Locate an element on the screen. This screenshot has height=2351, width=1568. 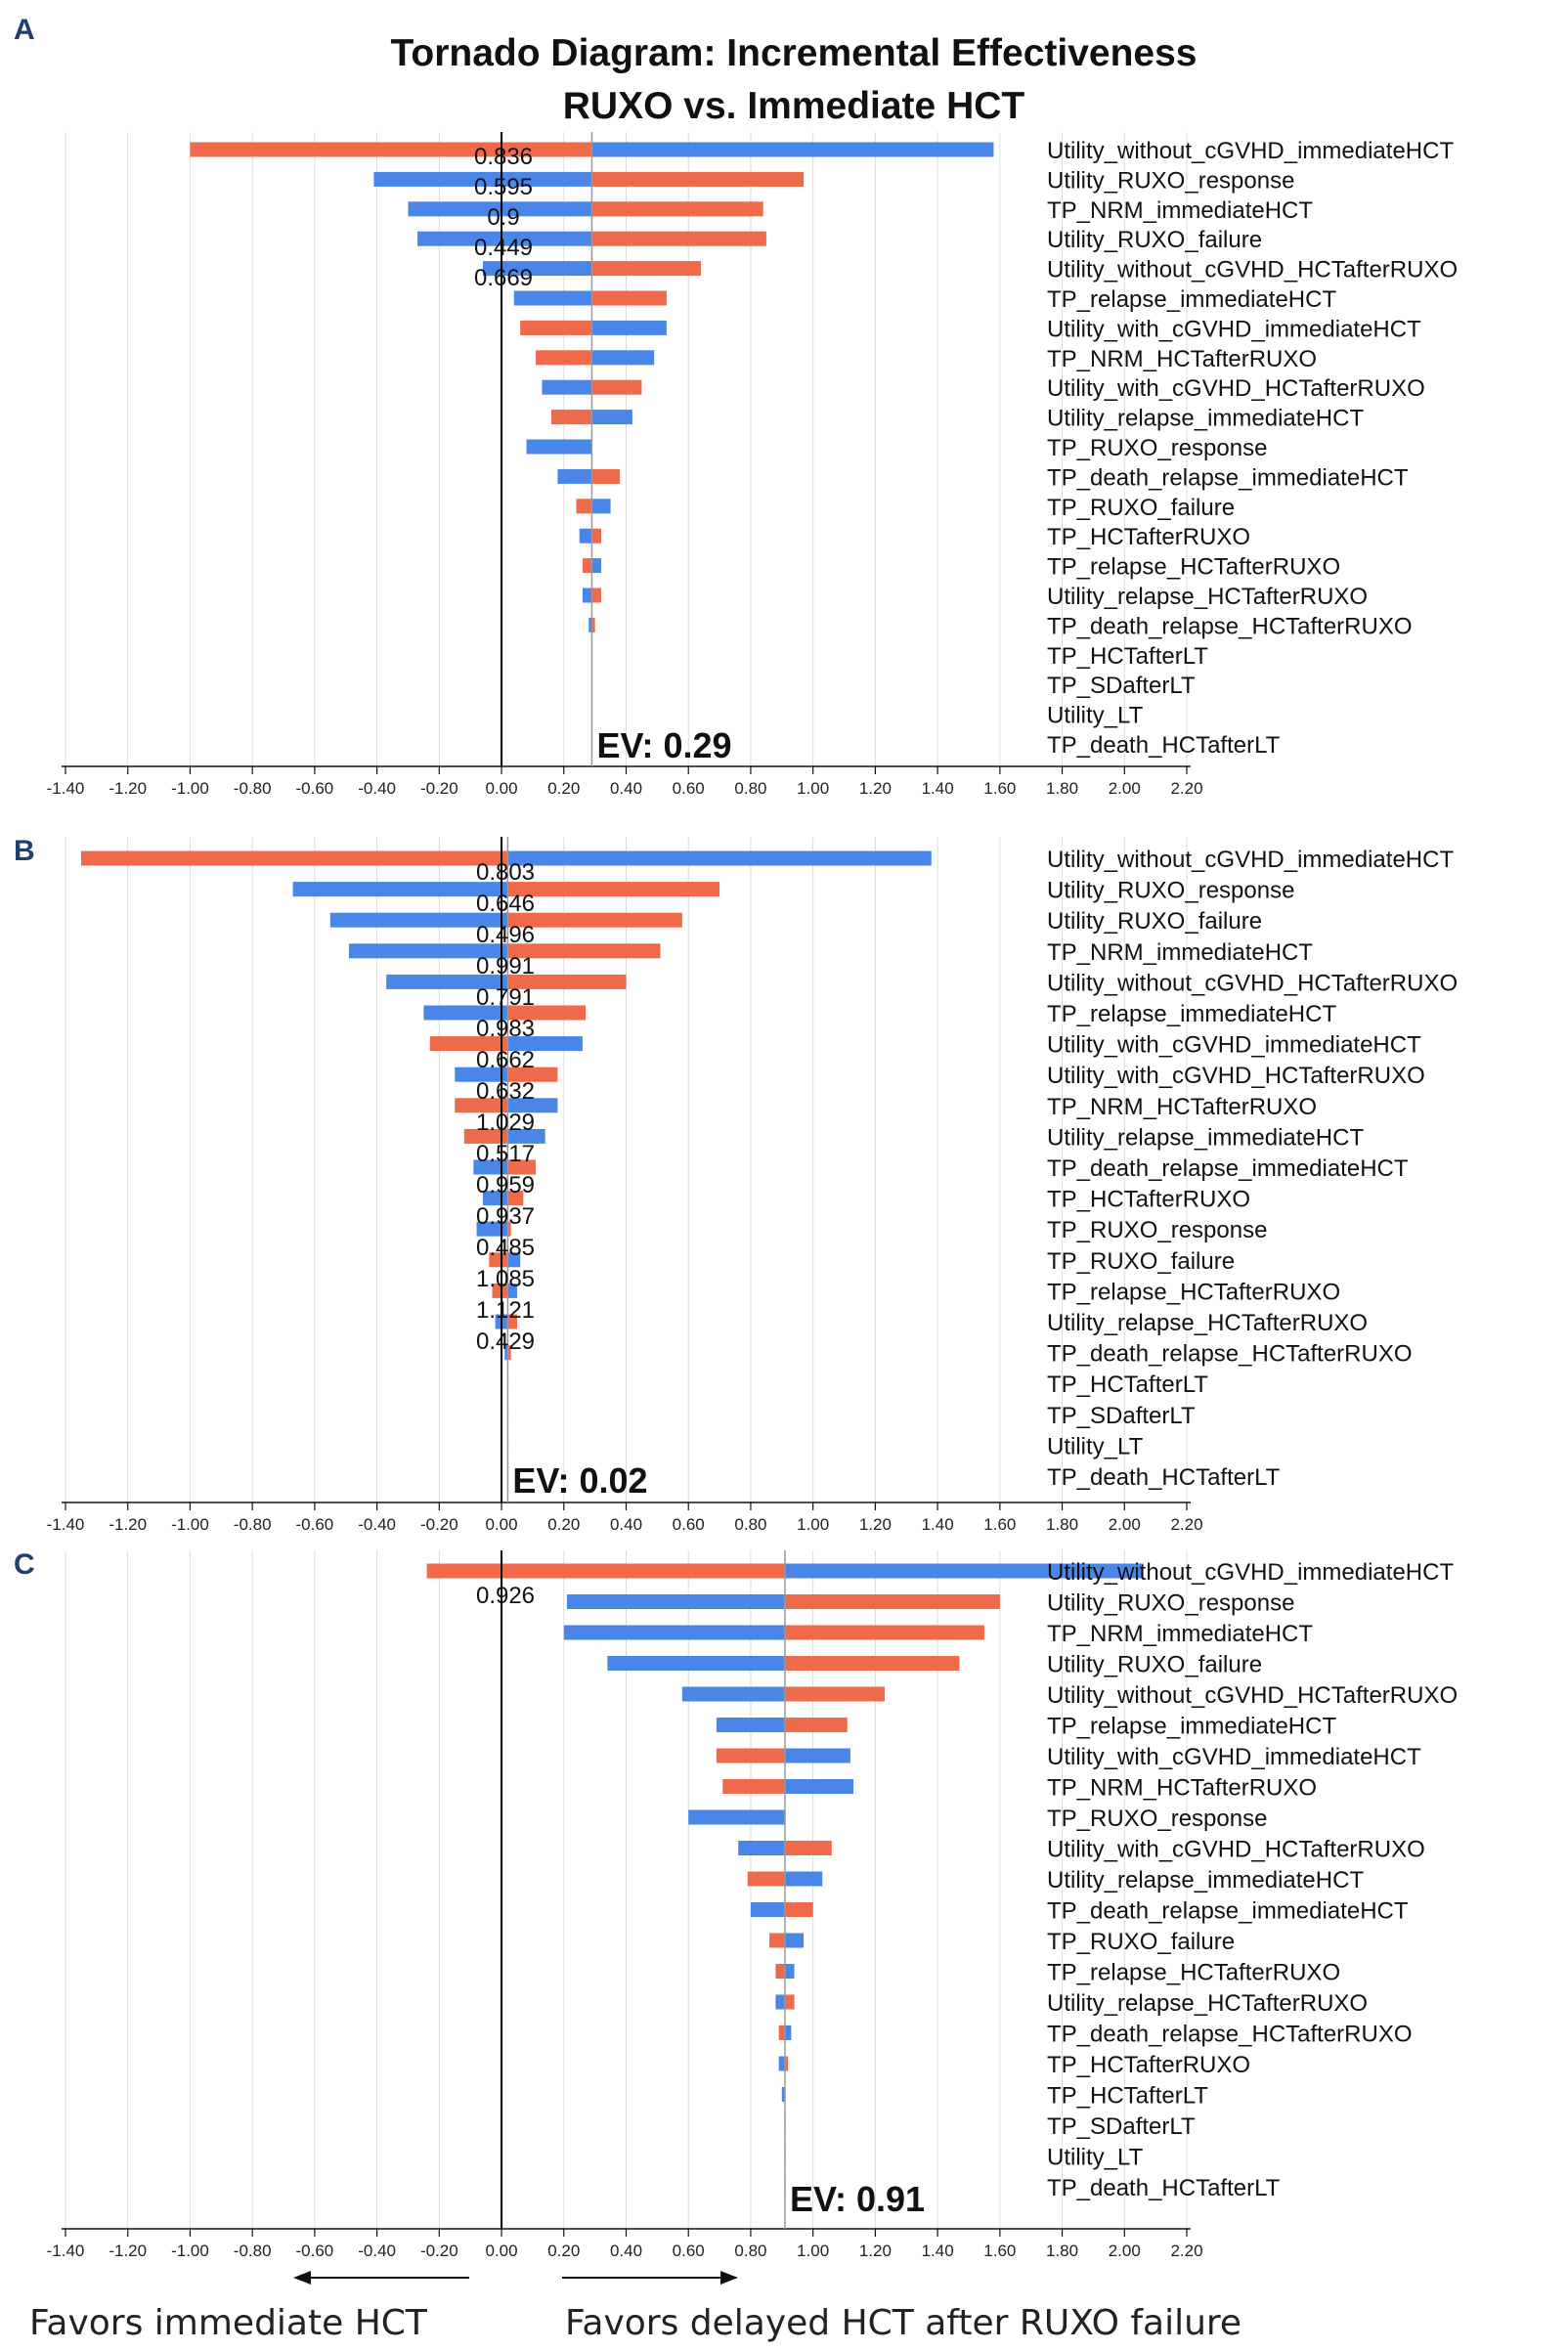
param-label: Utility_relapse_immediateHCT is located at coordinates (1205, 419).